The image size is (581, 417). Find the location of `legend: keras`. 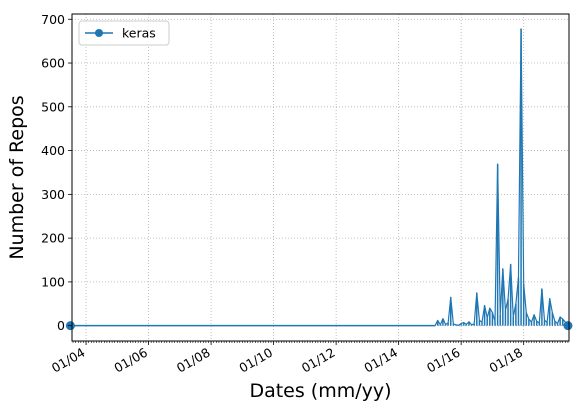

legend: keras is located at coordinates (124, 33).